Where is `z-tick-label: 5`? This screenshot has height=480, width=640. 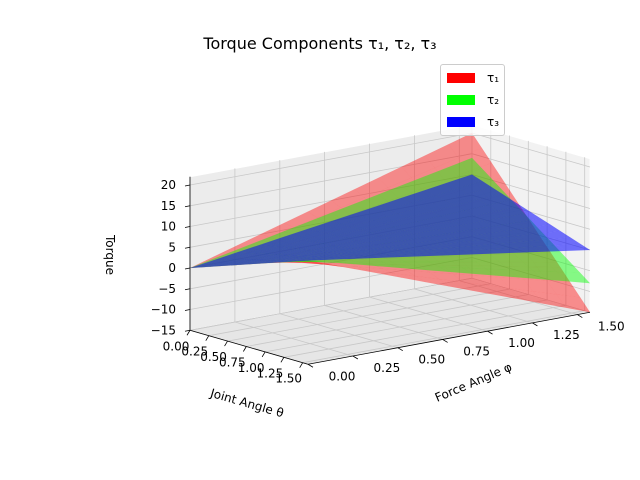 z-tick-label: 5 is located at coordinates (172, 247).